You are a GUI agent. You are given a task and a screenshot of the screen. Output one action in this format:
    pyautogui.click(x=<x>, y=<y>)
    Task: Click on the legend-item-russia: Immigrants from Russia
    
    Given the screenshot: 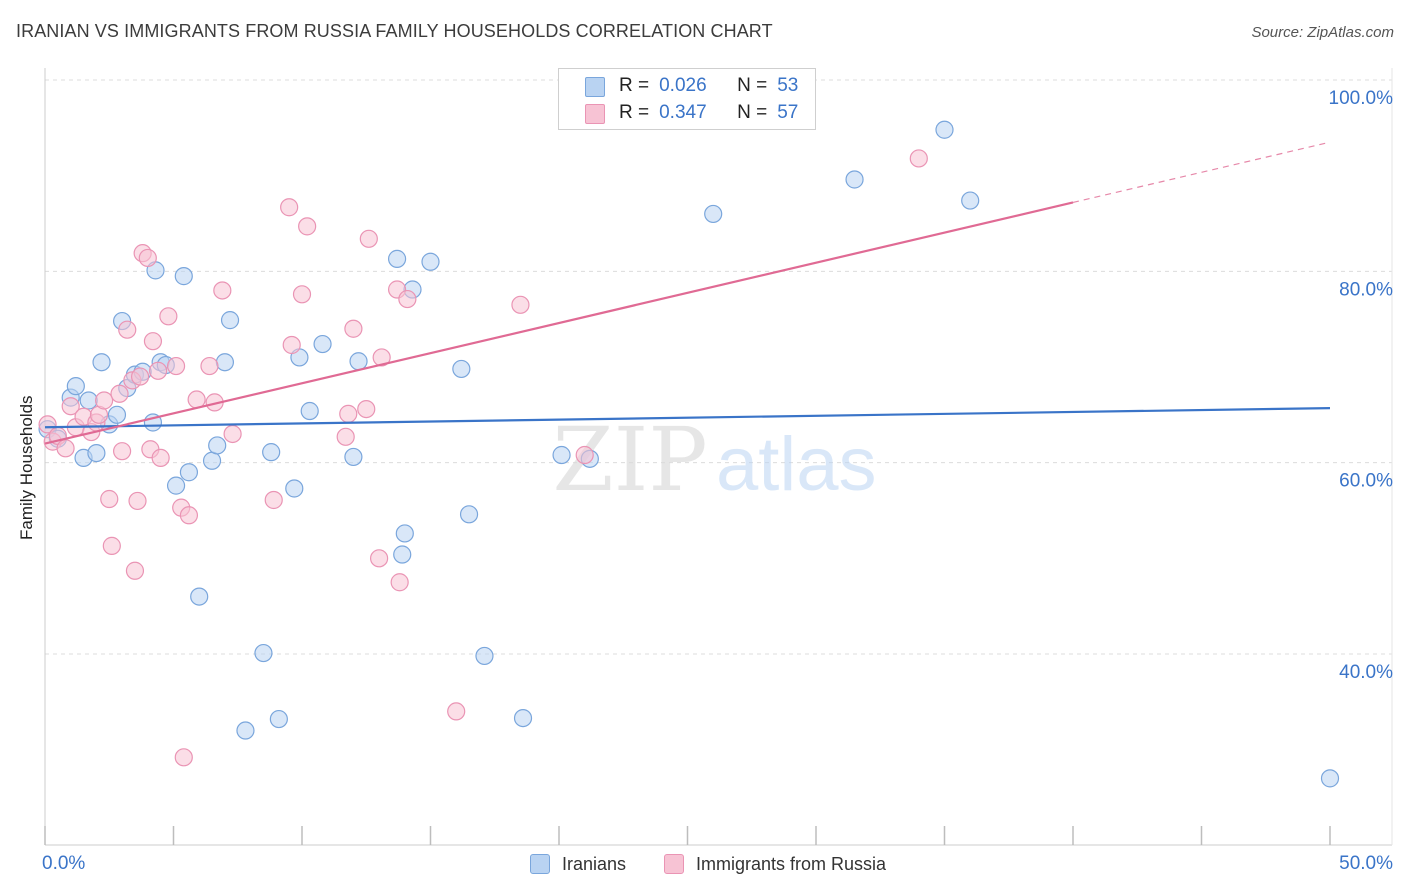 What is the action you would take?
    pyautogui.click(x=775, y=864)
    